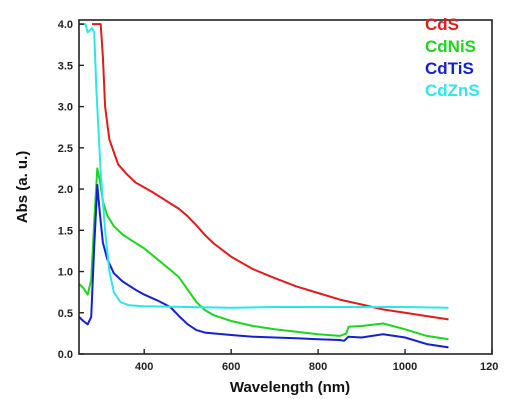  I want to click on y-tick-label: 3.5, so click(65, 66).